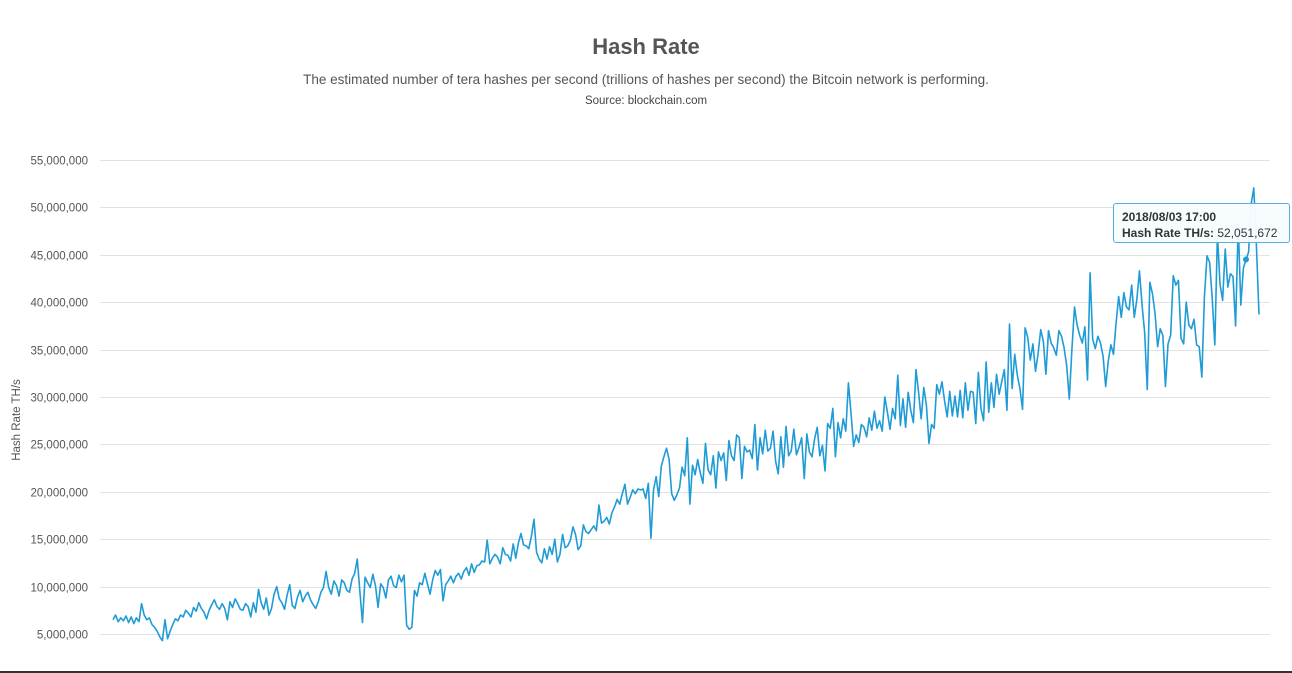  Describe the element at coordinates (1166, 233) in the screenshot. I see `tooltip-label: Hash Rate TH/s` at that location.